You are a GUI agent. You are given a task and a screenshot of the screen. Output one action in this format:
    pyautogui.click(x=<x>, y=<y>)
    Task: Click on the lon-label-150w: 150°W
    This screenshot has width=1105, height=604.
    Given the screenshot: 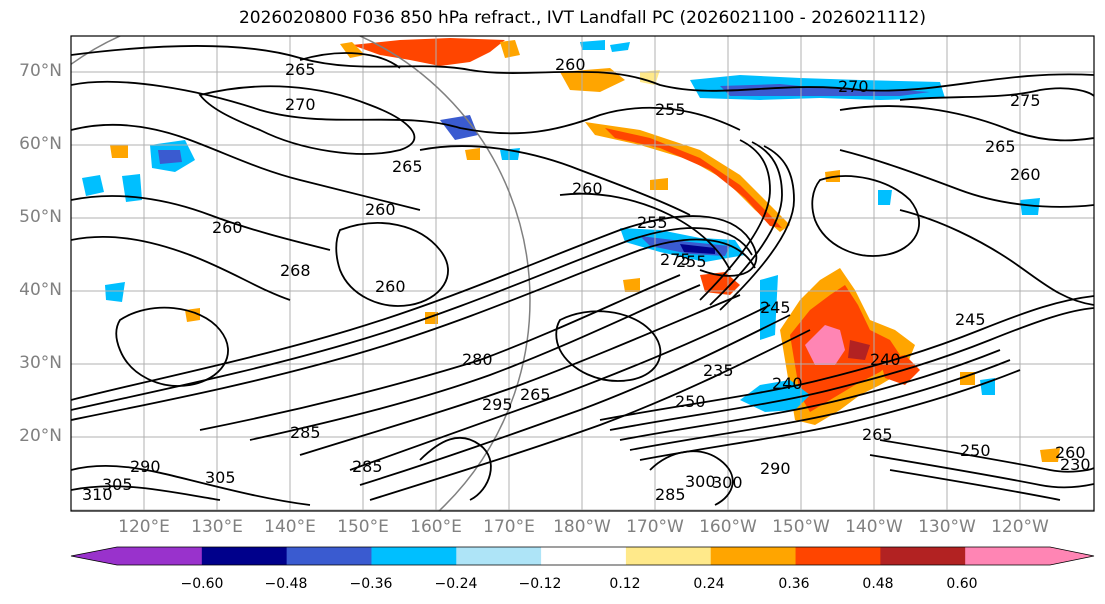 What is the action you would take?
    pyautogui.click(x=801, y=527)
    